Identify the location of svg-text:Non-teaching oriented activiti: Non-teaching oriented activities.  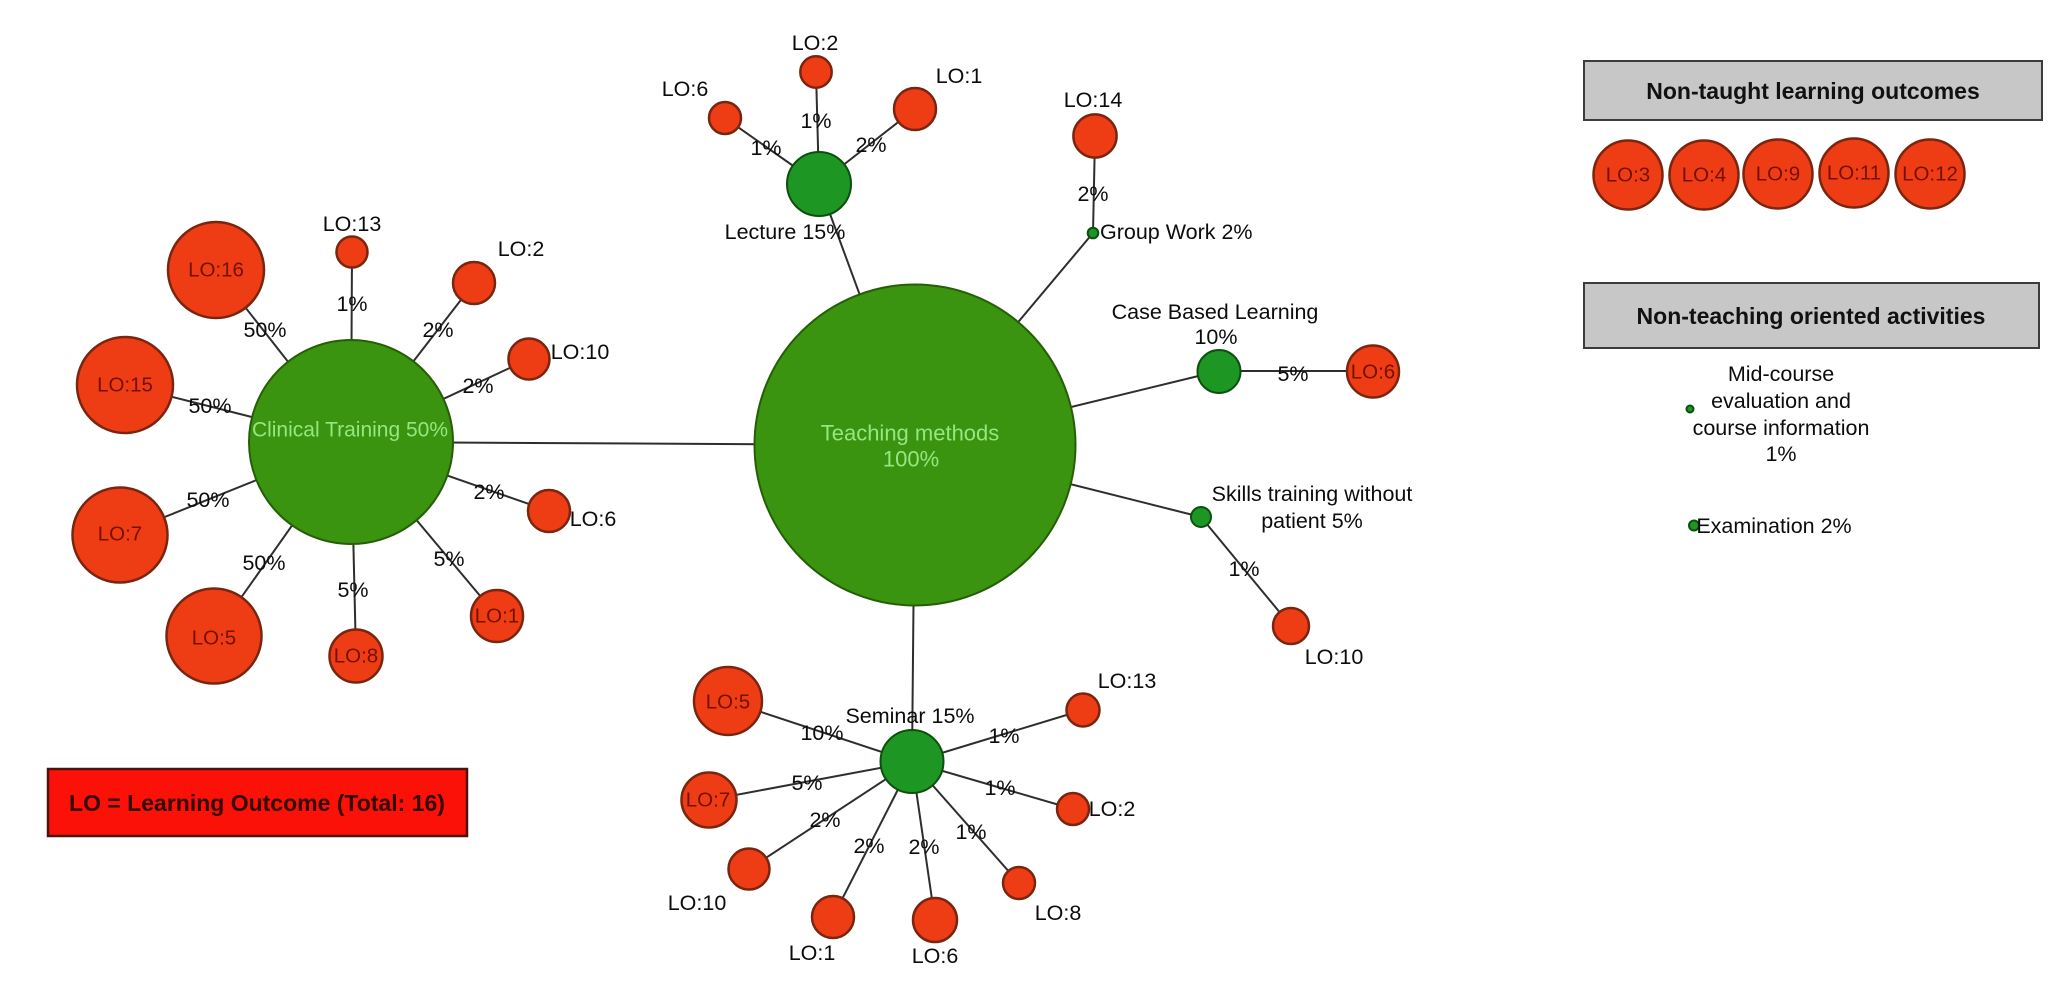
(1811, 316).